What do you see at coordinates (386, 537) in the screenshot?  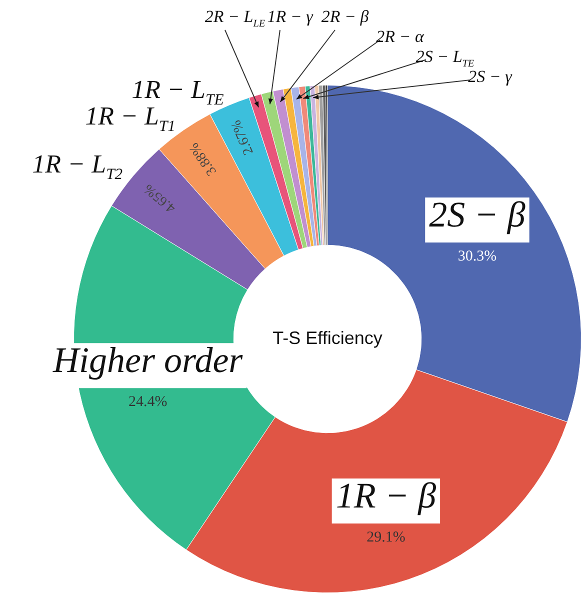 I see `data-label: 29.1%` at bounding box center [386, 537].